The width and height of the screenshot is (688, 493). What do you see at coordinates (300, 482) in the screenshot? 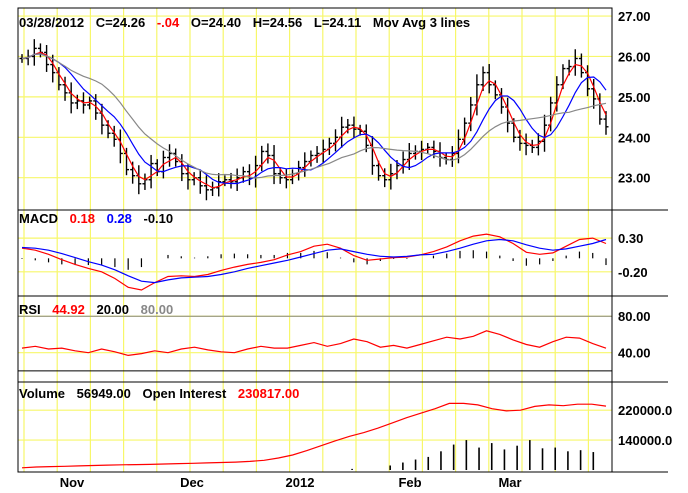
I see `x-axis-label: 2012` at bounding box center [300, 482].